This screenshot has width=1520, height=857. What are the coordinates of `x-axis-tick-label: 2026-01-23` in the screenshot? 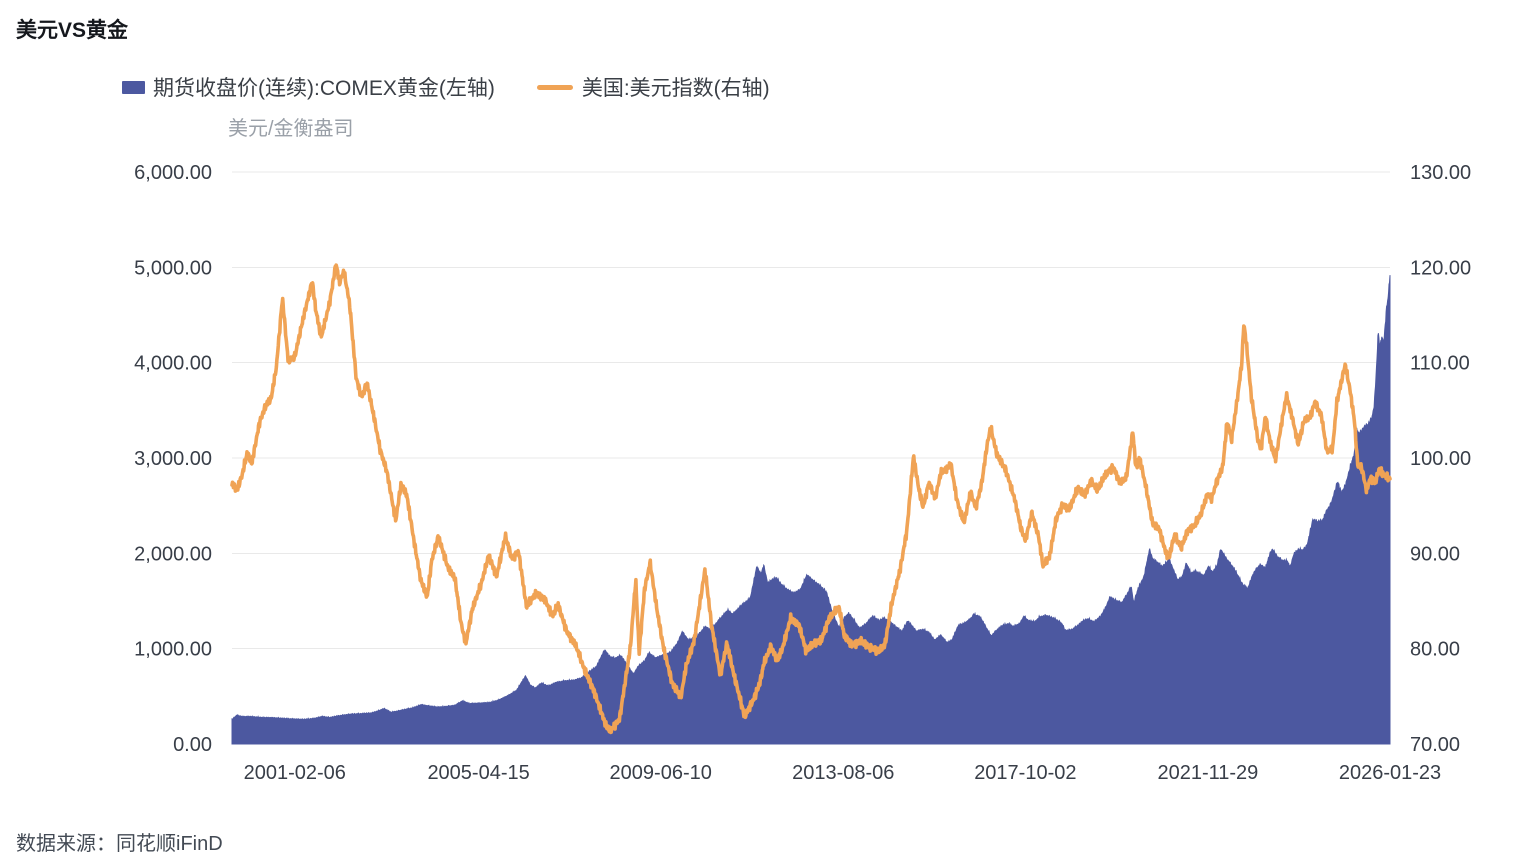 It's located at (1390, 773).